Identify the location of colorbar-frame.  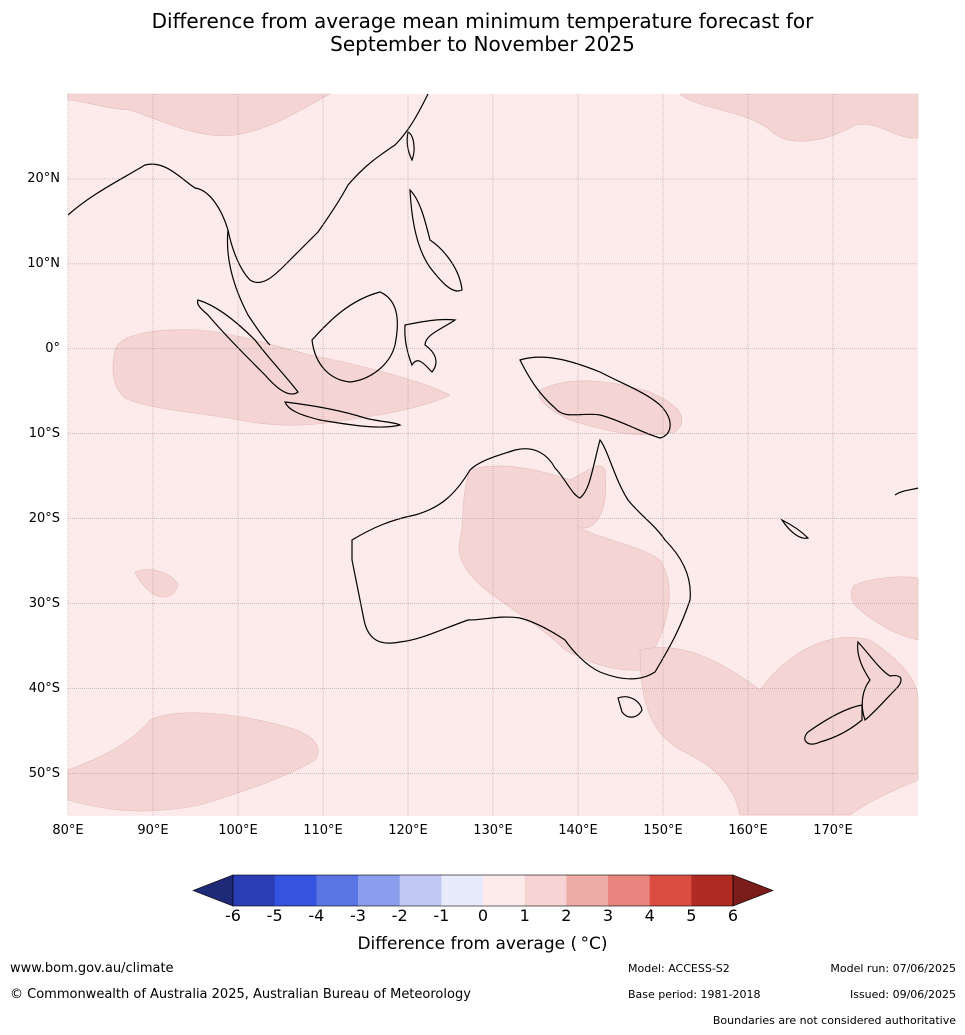
(483, 890).